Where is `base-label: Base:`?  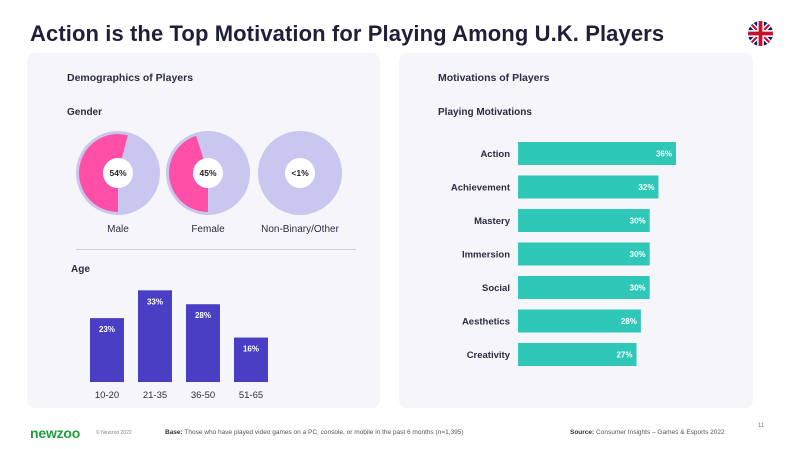
base-label: Base: is located at coordinates (174, 432).